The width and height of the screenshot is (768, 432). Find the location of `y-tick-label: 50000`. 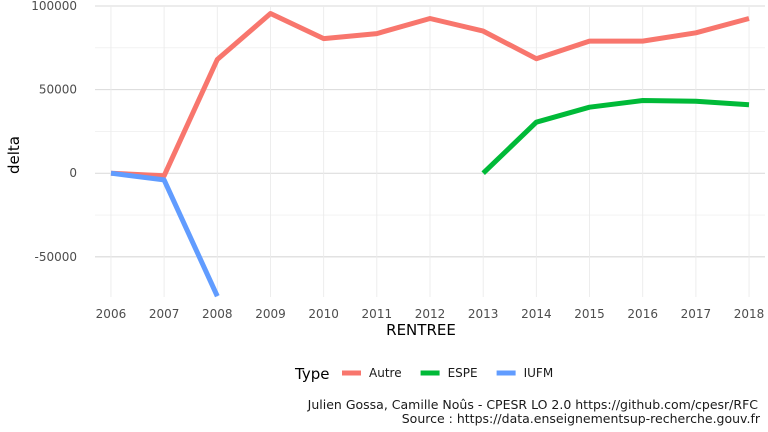

y-tick-label: 50000 is located at coordinates (58, 90).